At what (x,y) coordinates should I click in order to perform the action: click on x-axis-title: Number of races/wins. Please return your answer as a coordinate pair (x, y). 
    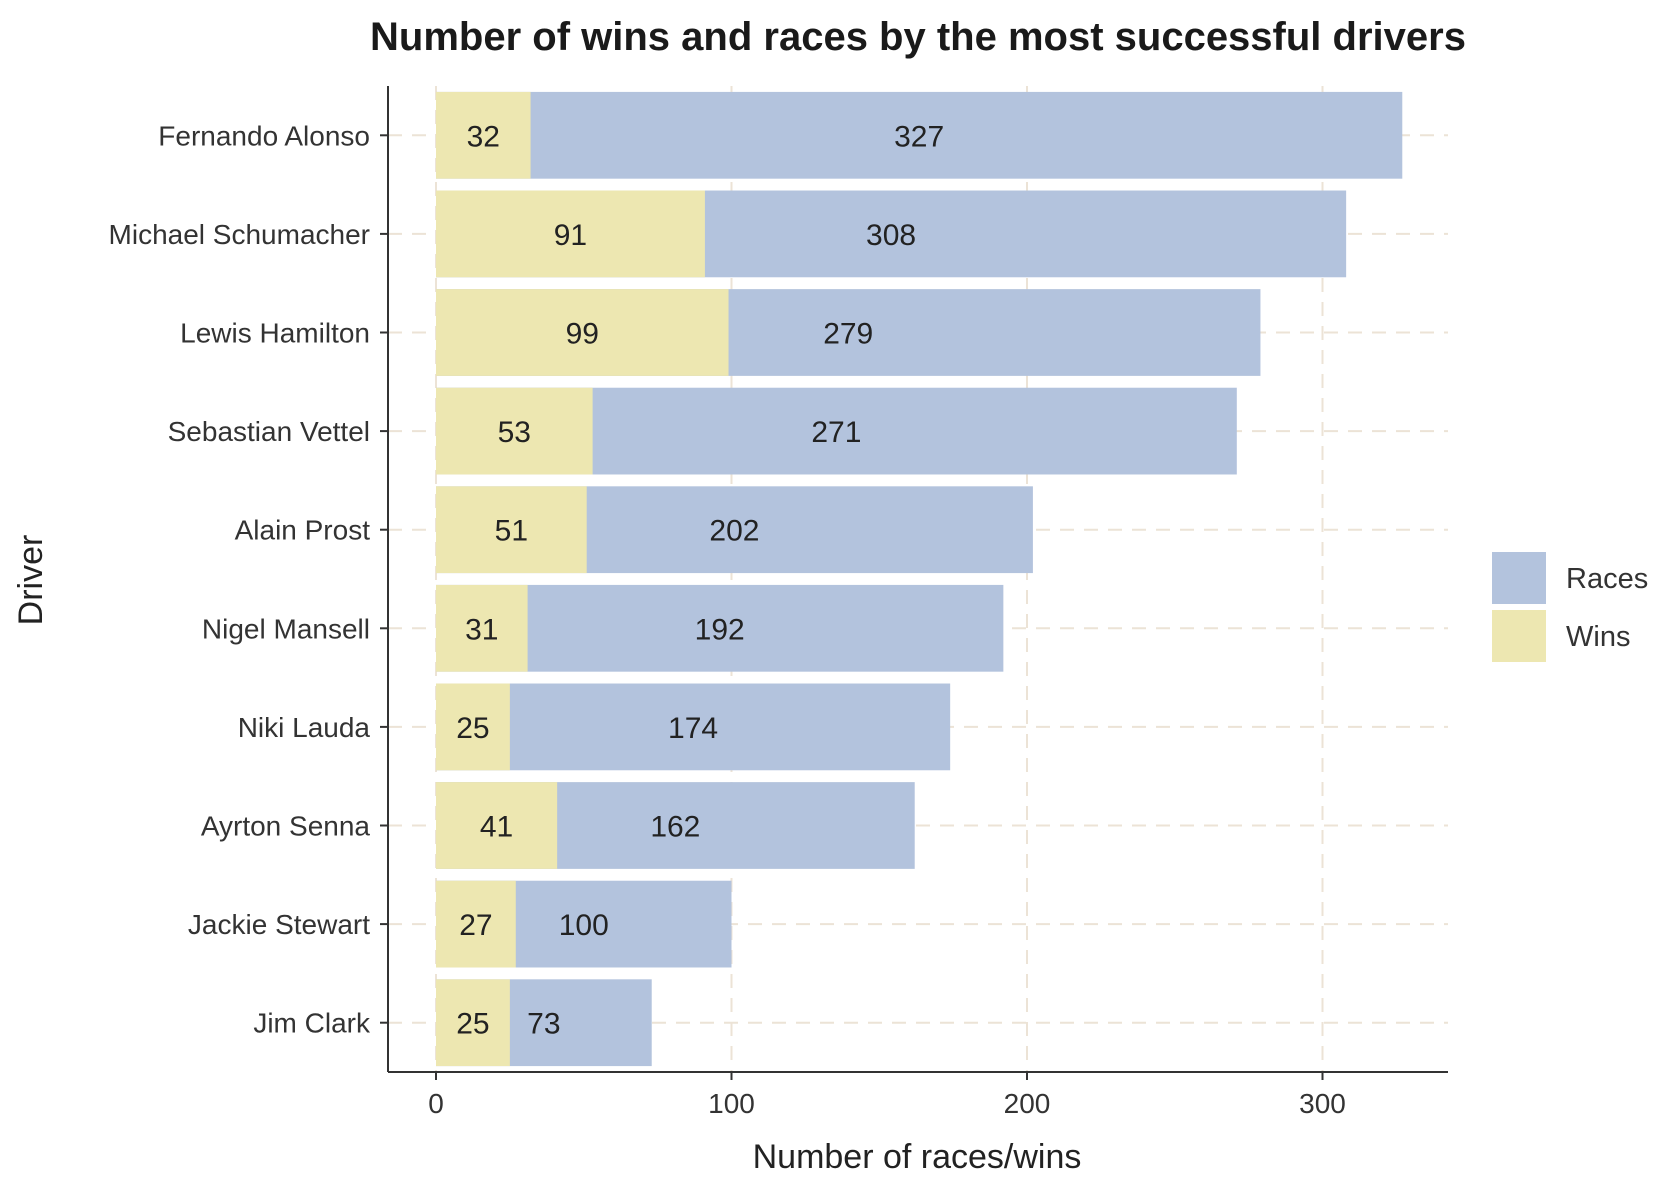
    Looking at the image, I should click on (917, 1157).